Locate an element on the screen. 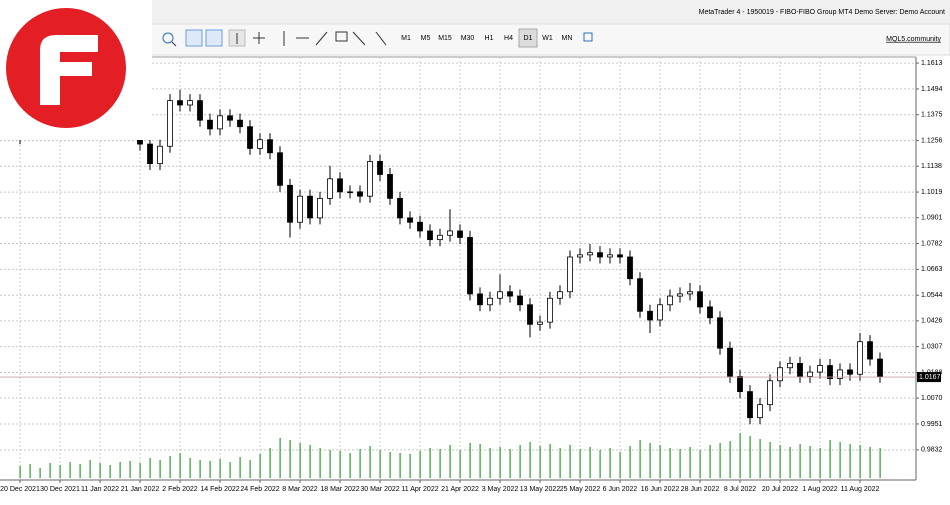 This screenshot has width=950, height=505. timeframe-button: MN is located at coordinates (567, 38).